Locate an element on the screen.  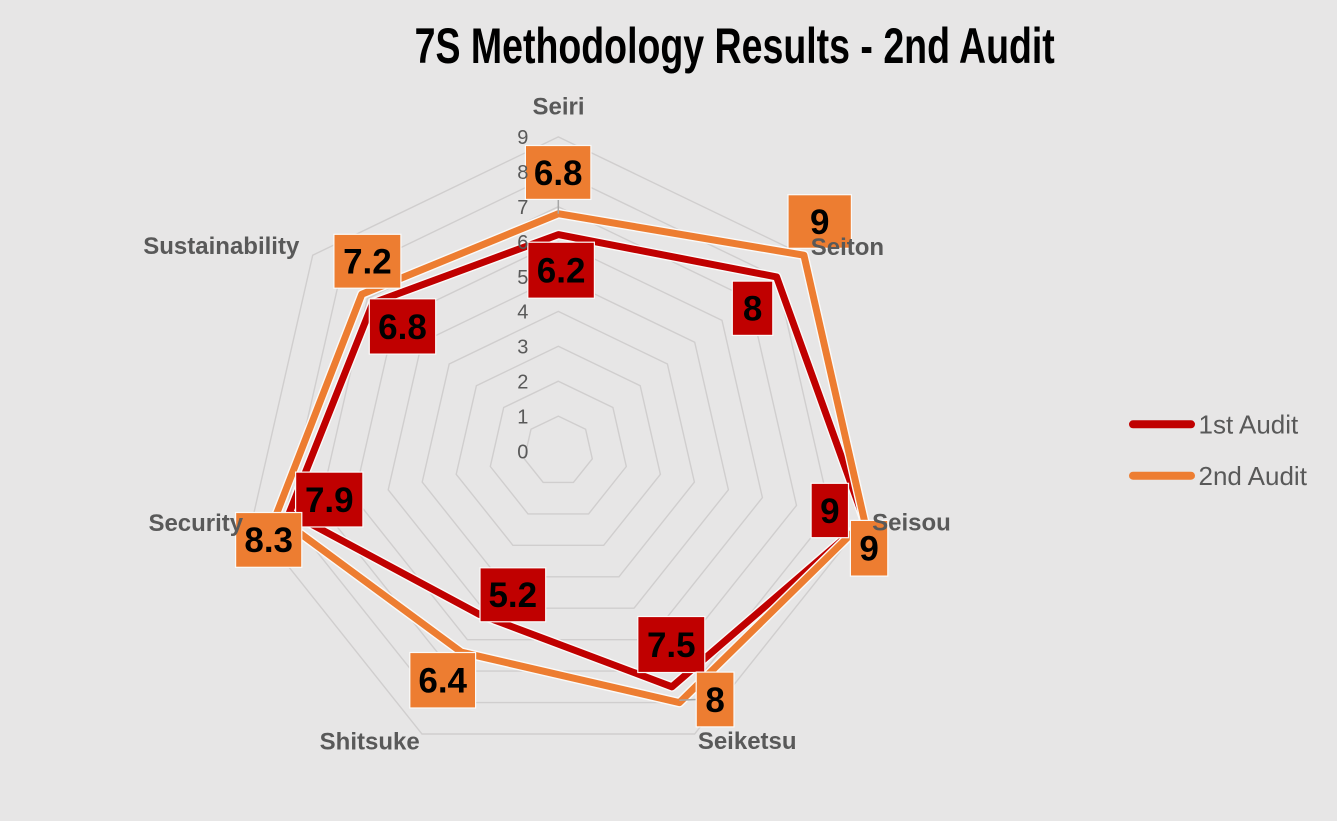
svg-text: 7.2 is located at coordinates (367, 262).